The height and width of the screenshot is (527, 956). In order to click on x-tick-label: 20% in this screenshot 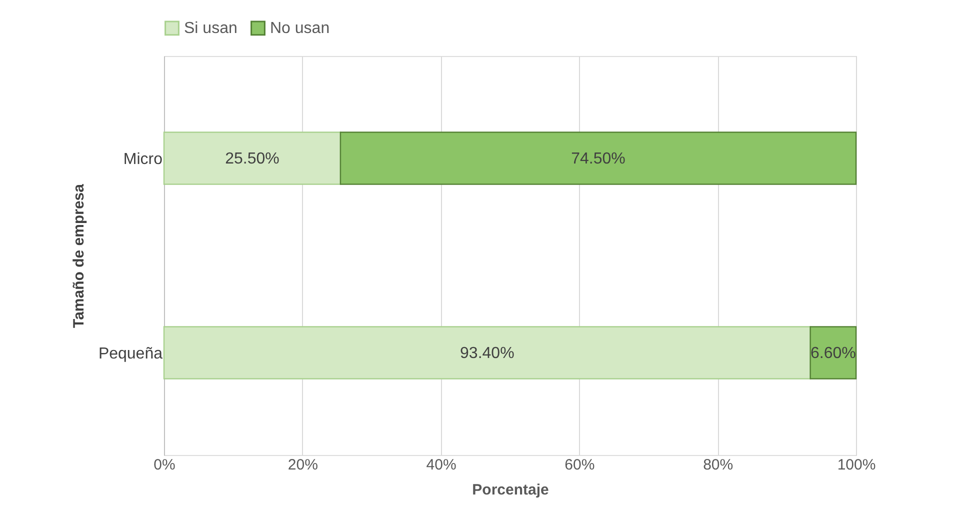, I will do `click(303, 465)`.